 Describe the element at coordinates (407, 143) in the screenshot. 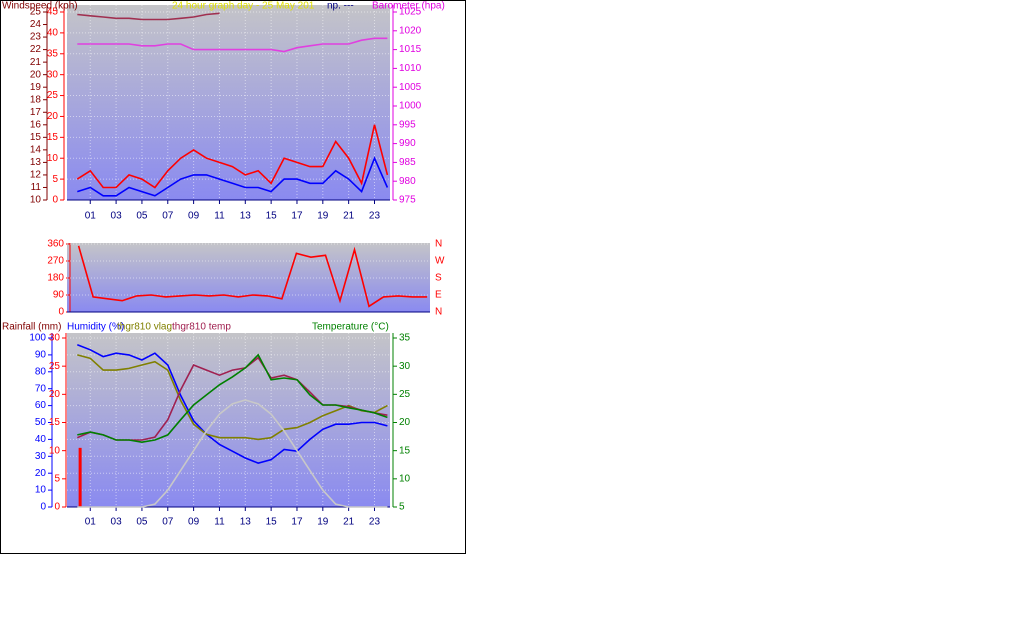

I see `y-tick-label: 990` at that location.